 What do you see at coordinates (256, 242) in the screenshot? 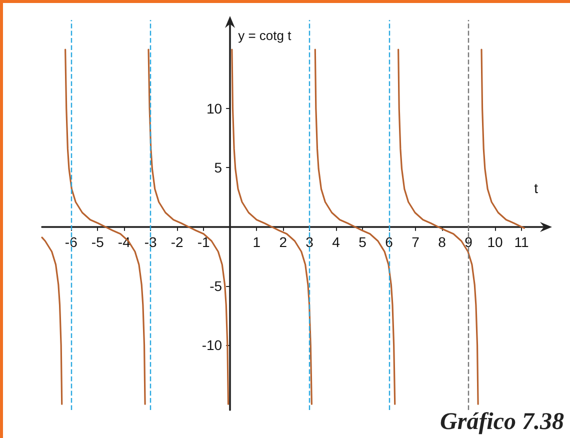
I see `x-tick-label: 1` at bounding box center [256, 242].